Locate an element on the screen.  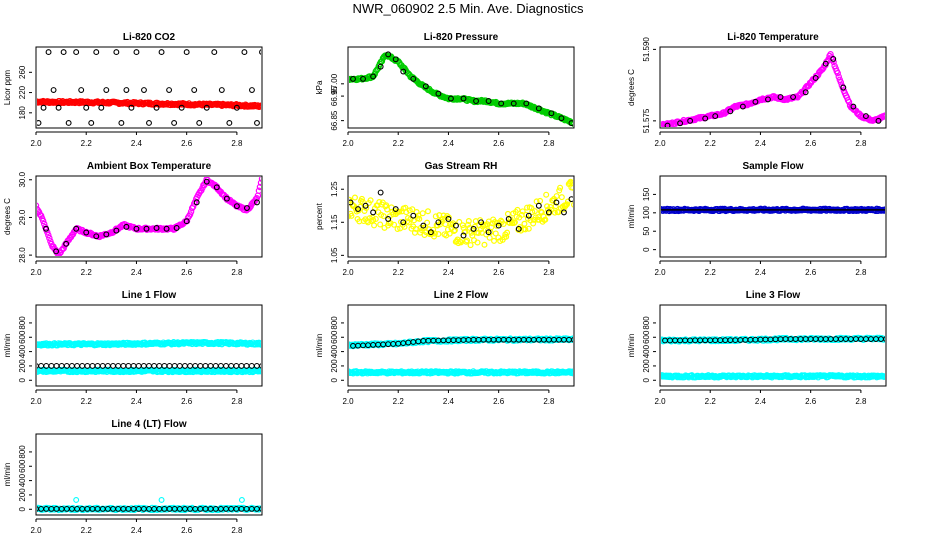
y-tick-label: 29.0 is located at coordinates (22, 217).